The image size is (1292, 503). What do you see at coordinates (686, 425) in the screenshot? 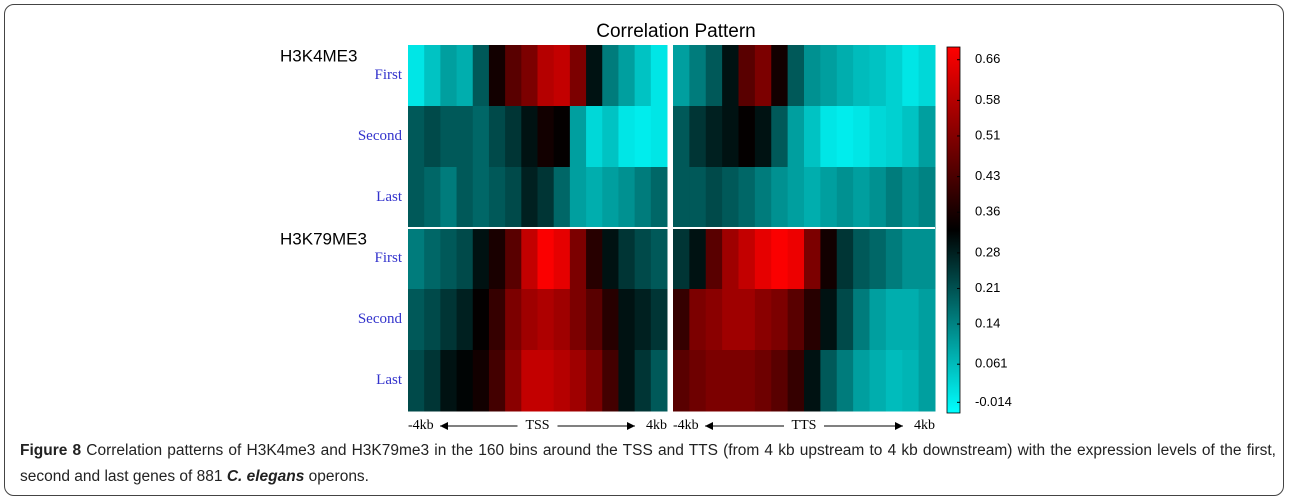
I see `x-tick-label: -4kb` at bounding box center [686, 425].